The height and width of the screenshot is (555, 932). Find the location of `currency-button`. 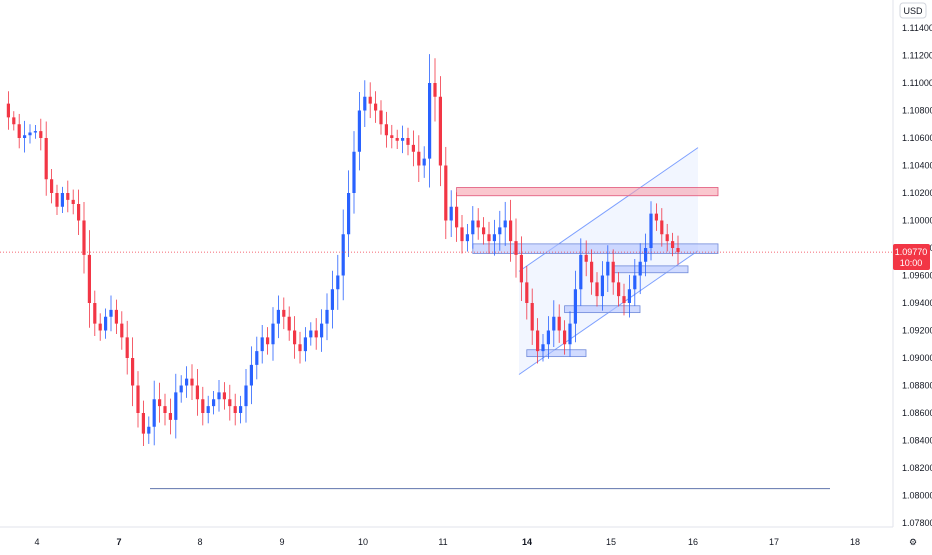

currency-button is located at coordinates (913, 10).